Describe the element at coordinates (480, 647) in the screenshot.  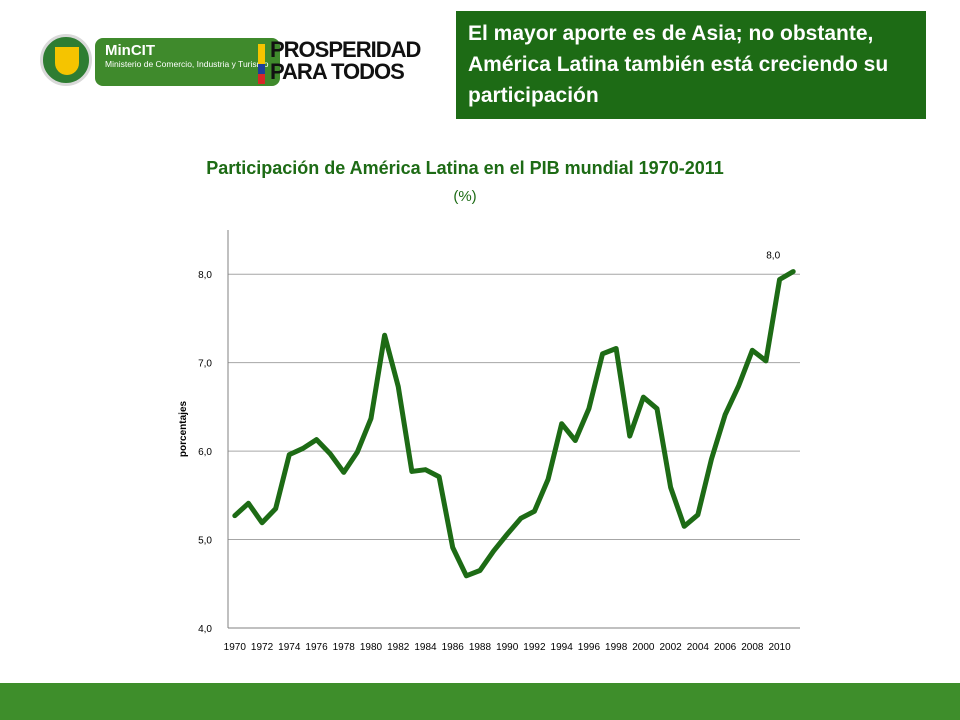
I see `x-tick-label: 1988` at that location.